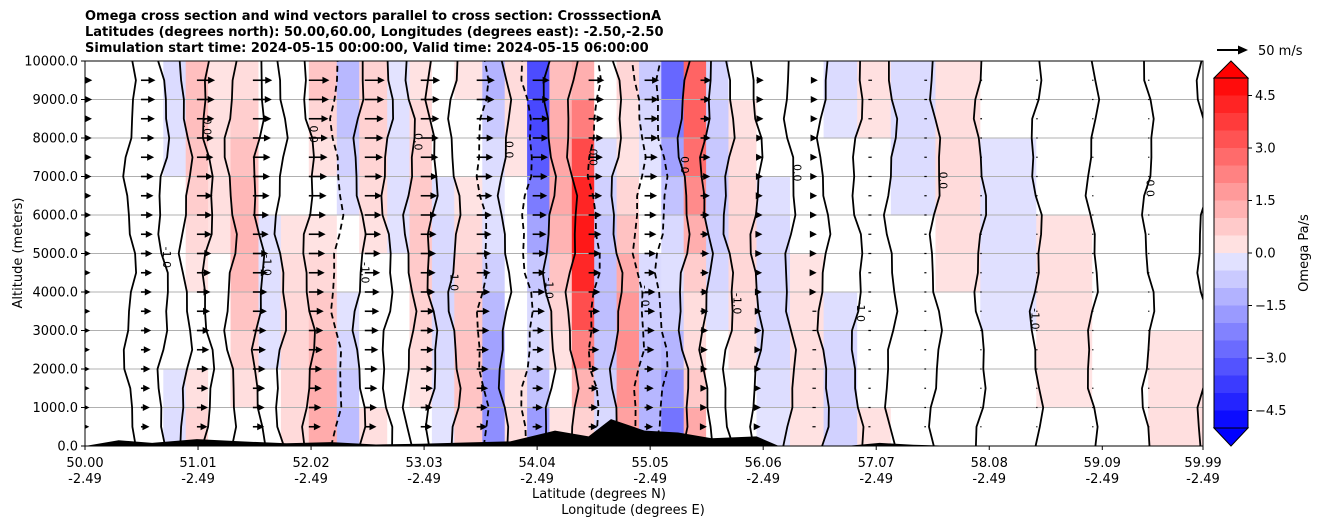 This screenshot has width=1320, height=526. I want to click on x-tick-label-lat: 59.99, so click(1202, 463).